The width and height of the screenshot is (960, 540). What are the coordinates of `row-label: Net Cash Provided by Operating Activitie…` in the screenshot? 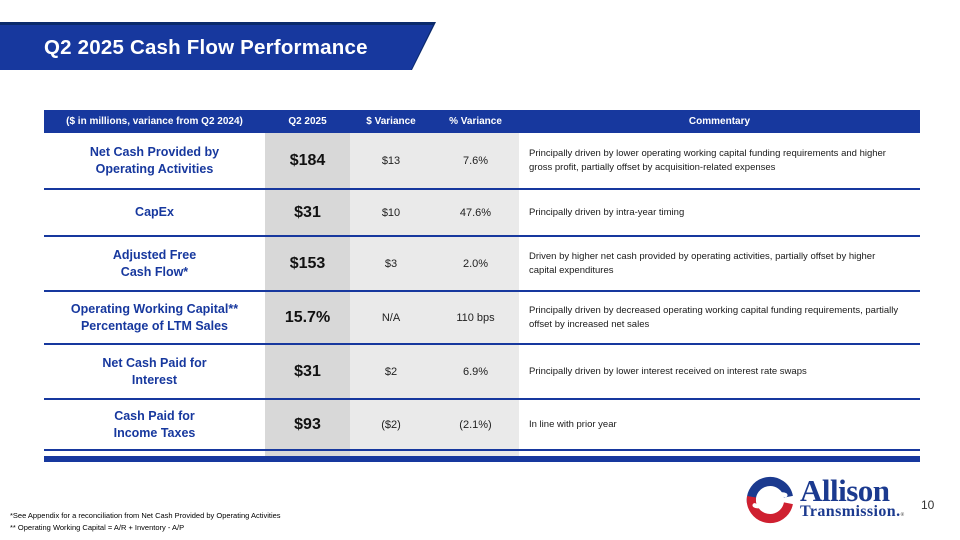 It's located at (154, 160).